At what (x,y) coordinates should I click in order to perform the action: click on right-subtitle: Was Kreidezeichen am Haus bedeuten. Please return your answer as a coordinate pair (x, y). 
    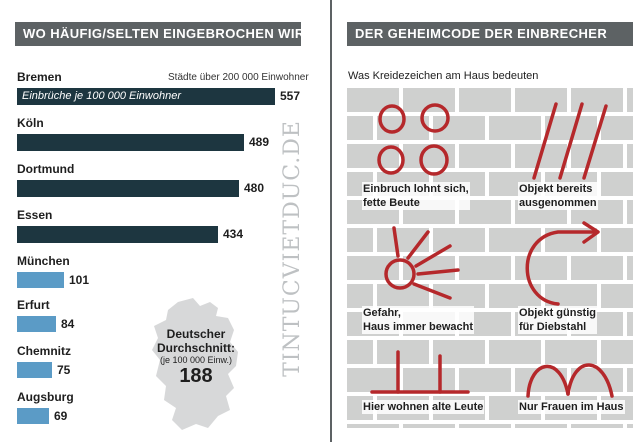
    Looking at the image, I should click on (443, 76).